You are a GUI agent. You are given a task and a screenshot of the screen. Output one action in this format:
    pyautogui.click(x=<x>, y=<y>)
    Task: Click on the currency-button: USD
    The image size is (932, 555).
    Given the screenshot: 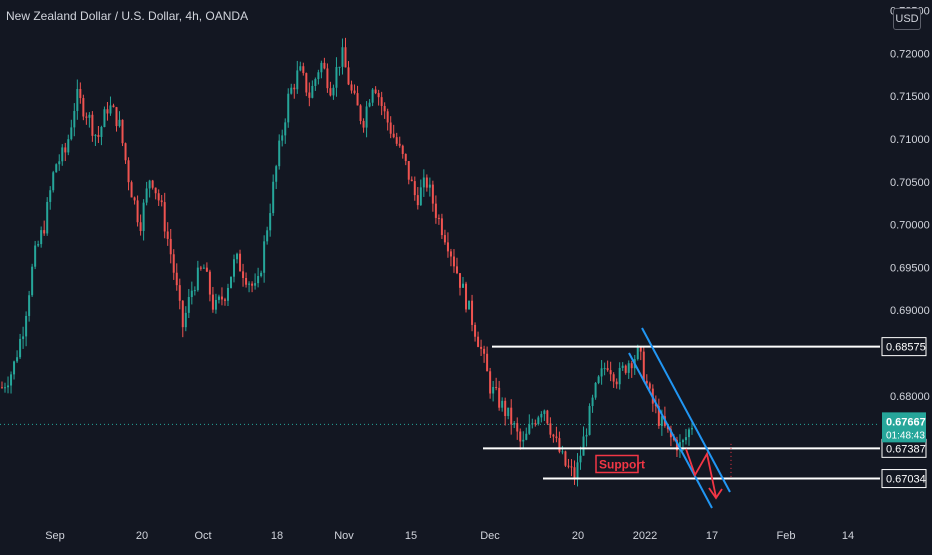 What is the action you would take?
    pyautogui.click(x=907, y=19)
    